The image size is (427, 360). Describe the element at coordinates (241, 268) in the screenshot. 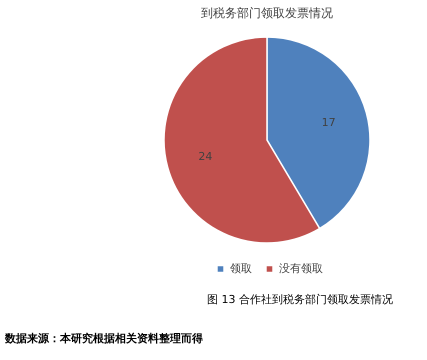

I see `legend-label: 领取` at that location.